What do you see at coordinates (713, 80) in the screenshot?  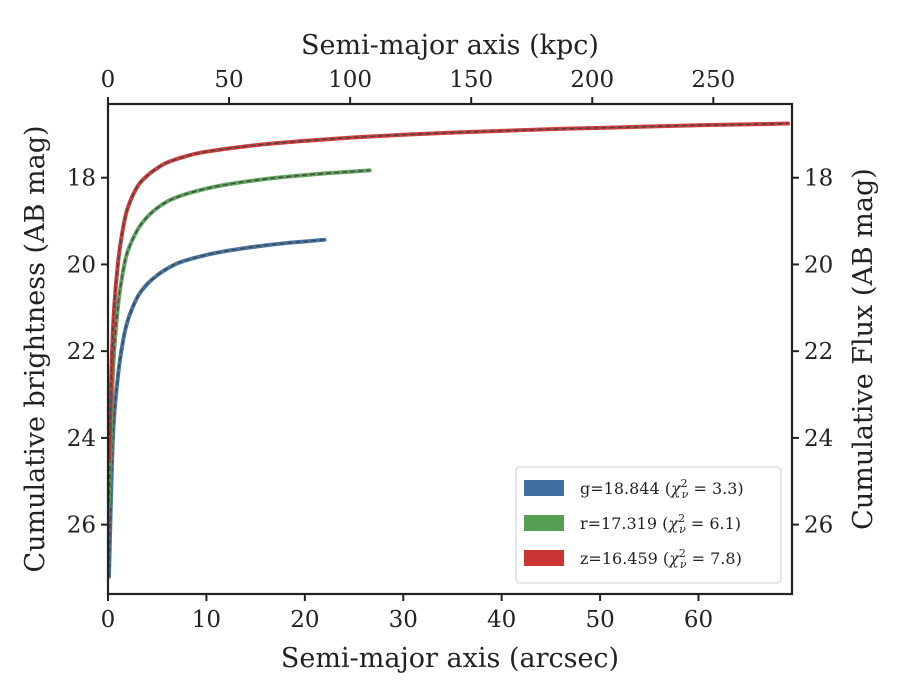 I see `x2-tick-label: 250` at bounding box center [713, 80].